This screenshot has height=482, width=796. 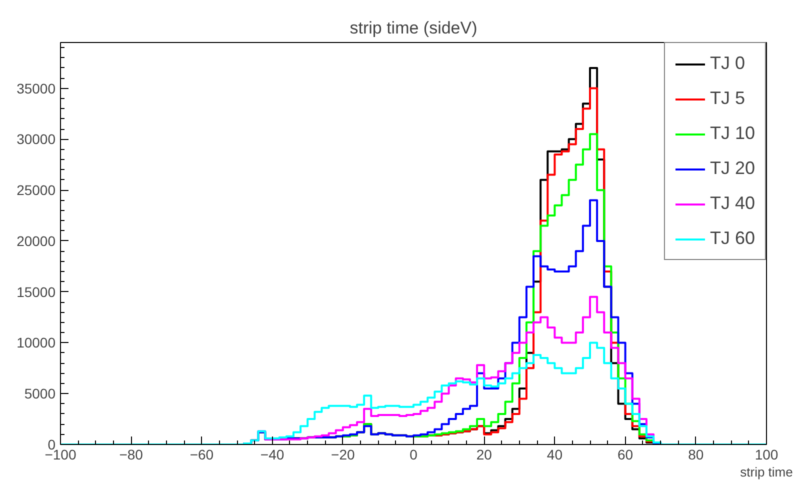 I want to click on x-tick-label: 0, so click(x=414, y=454).